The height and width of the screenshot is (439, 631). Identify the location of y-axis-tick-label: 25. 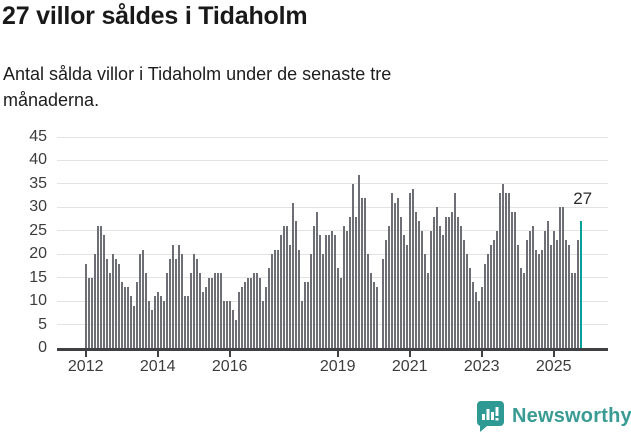
(38, 230).